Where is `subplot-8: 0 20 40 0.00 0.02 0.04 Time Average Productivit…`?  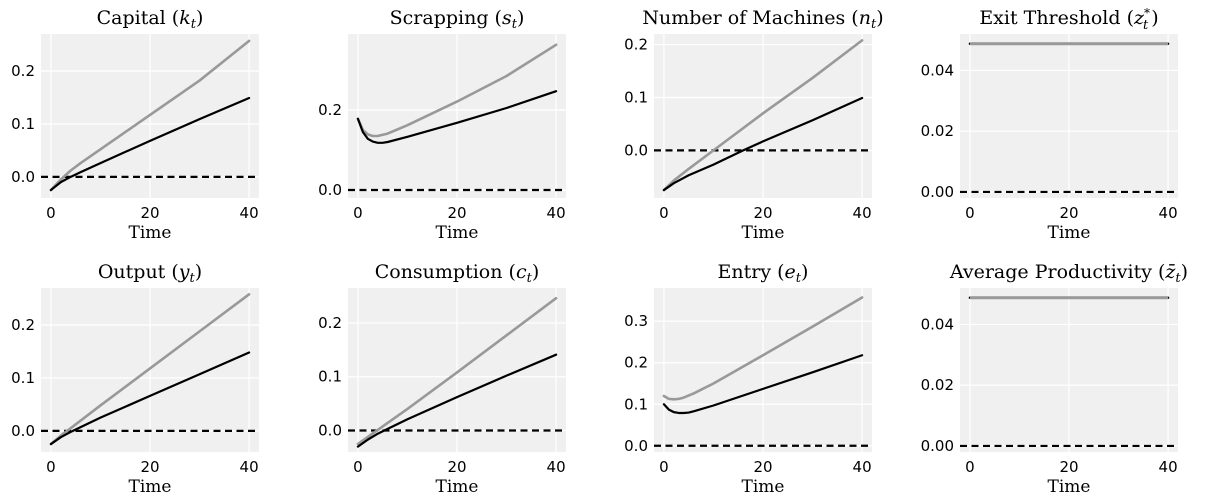 subplot-8: 0 20 40 0.00 0.02 0.04 Time Average Productivit… is located at coordinates (1054, 379).